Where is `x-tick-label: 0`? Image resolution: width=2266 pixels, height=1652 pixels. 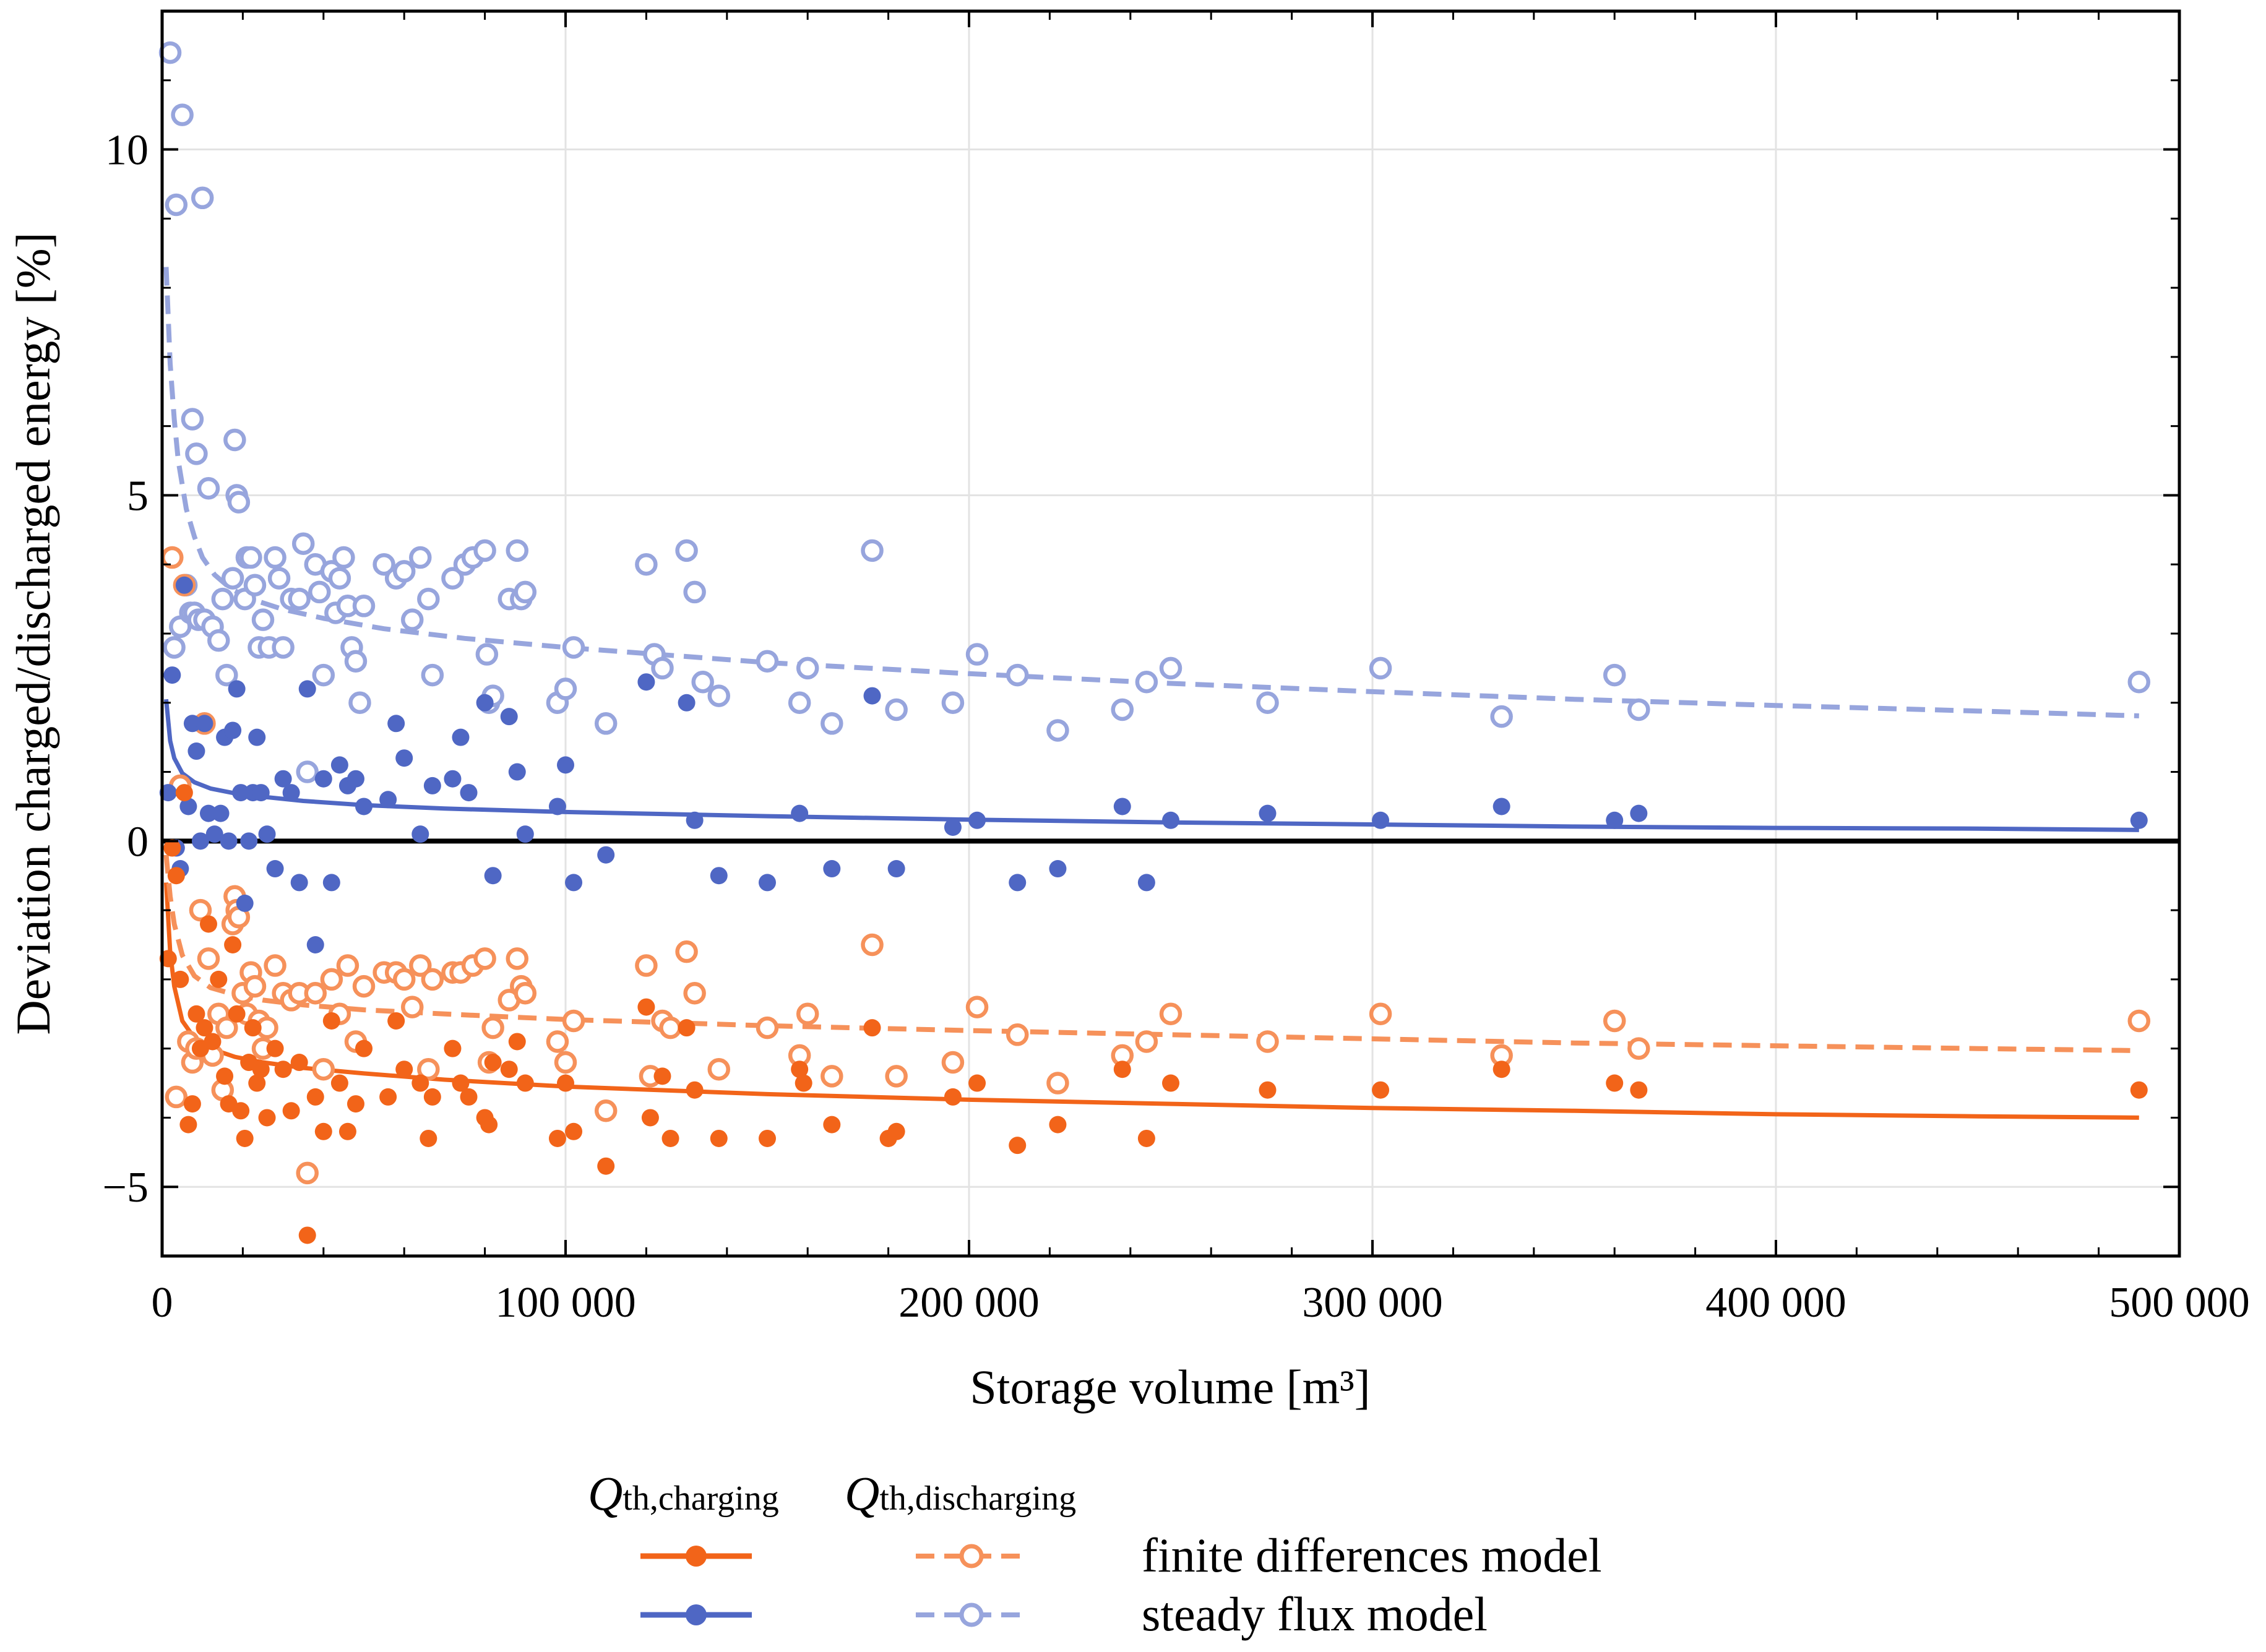
x-tick-label: 0 is located at coordinates (162, 1303).